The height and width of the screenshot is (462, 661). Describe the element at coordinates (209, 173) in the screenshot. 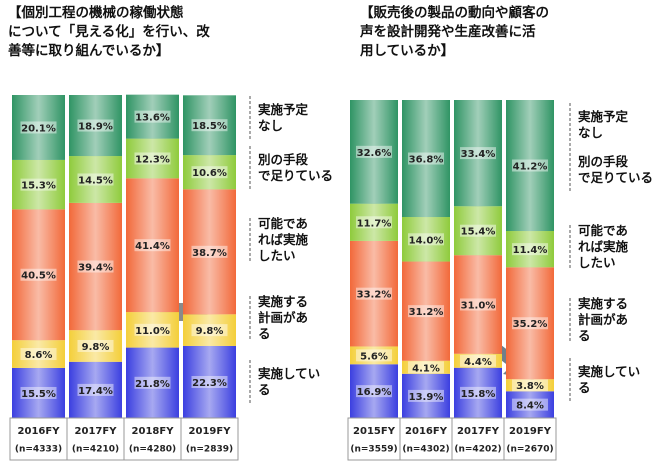

I see `value-label: 10.6%` at that location.